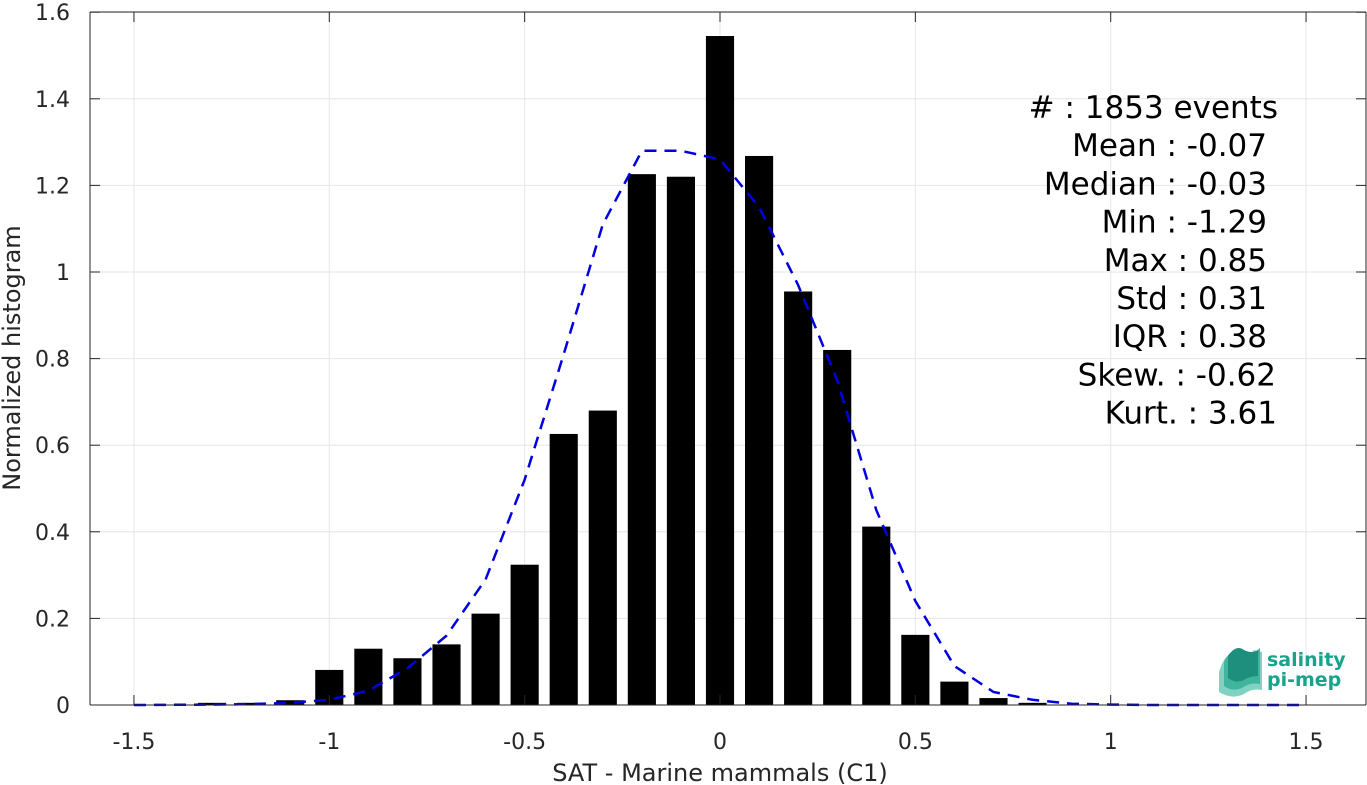 This screenshot has height=785, width=1367. I want to click on salinity-wave-icon, so click(1240, 672).